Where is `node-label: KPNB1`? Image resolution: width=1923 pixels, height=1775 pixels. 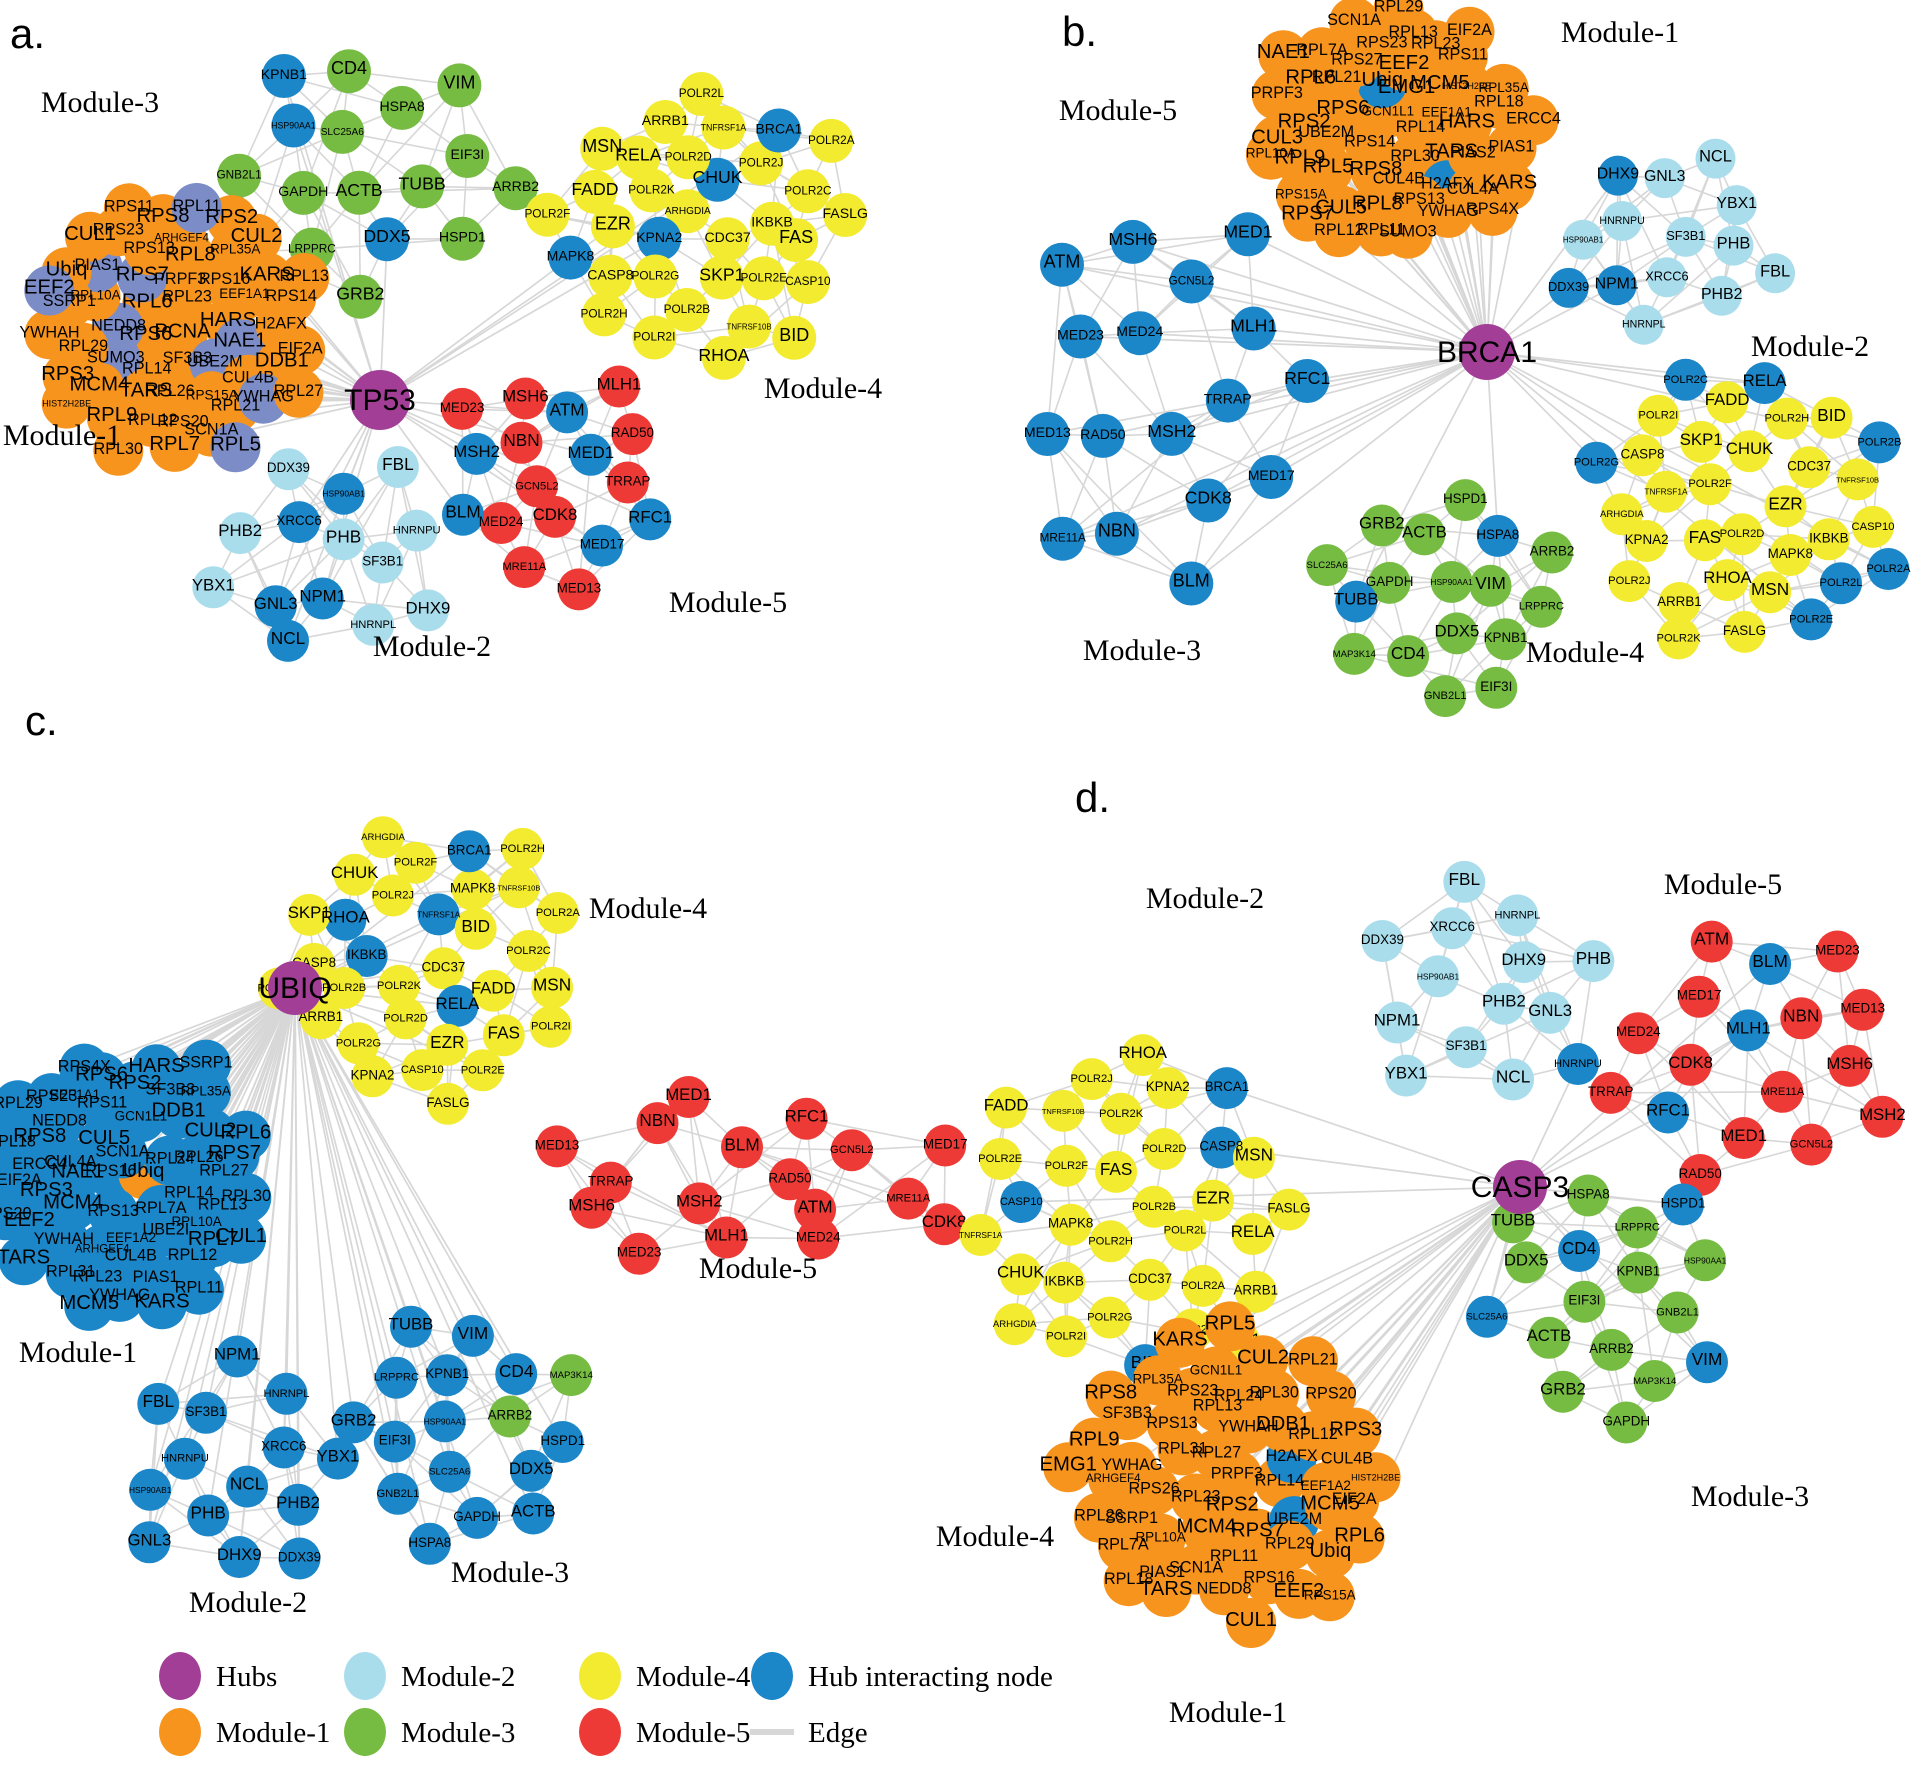
node-label: KPNB1 is located at coordinates (1638, 1271).